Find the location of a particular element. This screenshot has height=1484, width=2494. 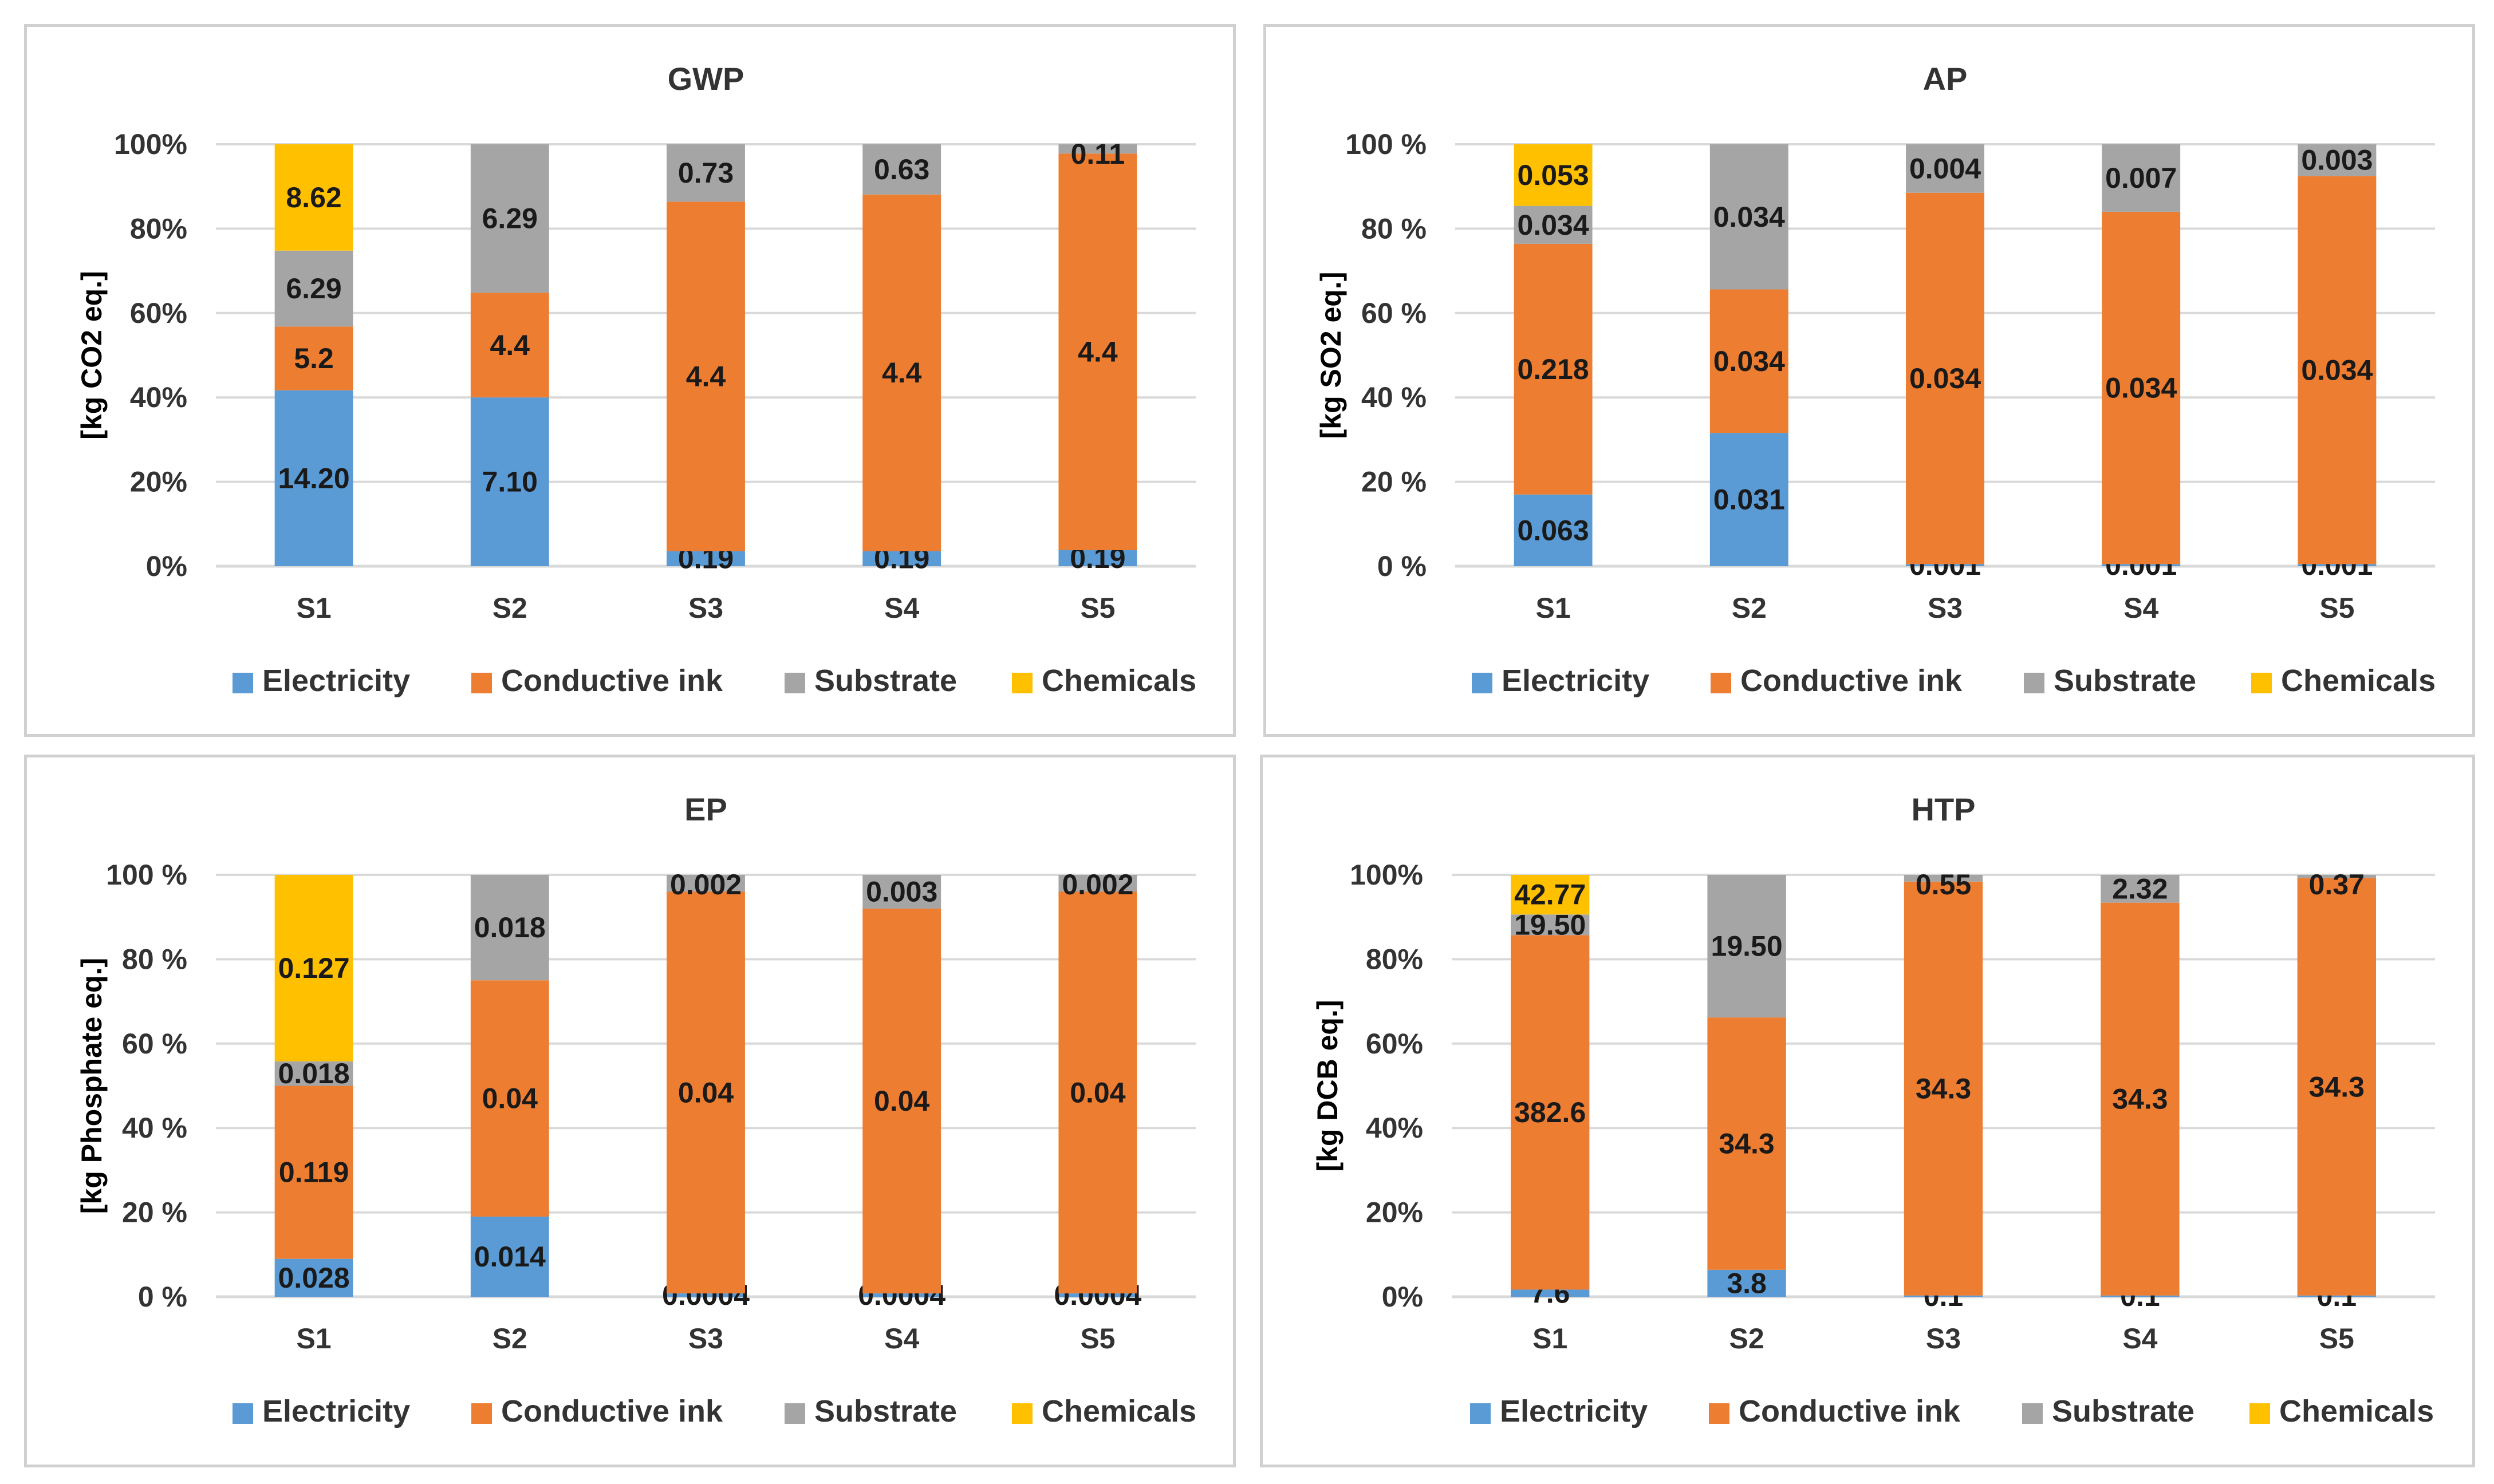

ep-y-tick-label: 20 % is located at coordinates (154, 1213).